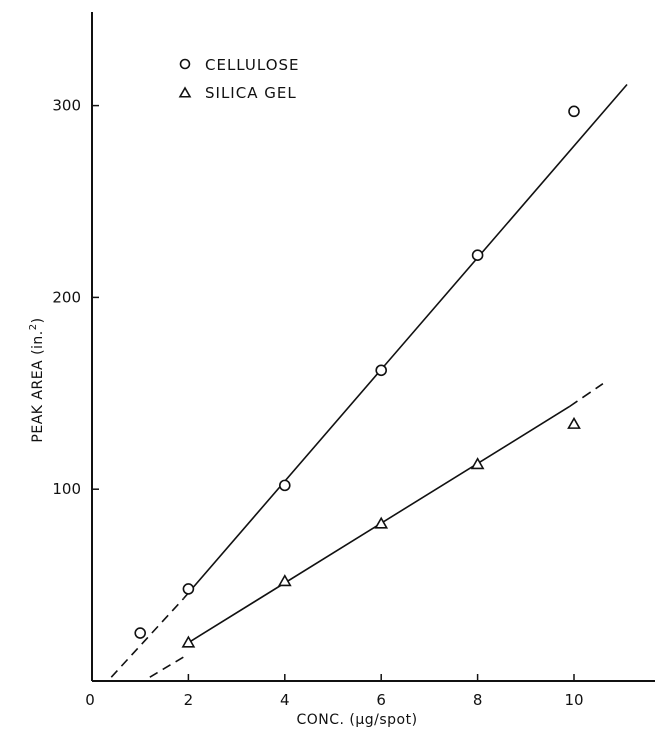 Image resolution: width=660 pixels, height=734 pixels. Describe the element at coordinates (37, 379) in the screenshot. I see `y-axis-title: PEAK AREA (in.2)` at that location.